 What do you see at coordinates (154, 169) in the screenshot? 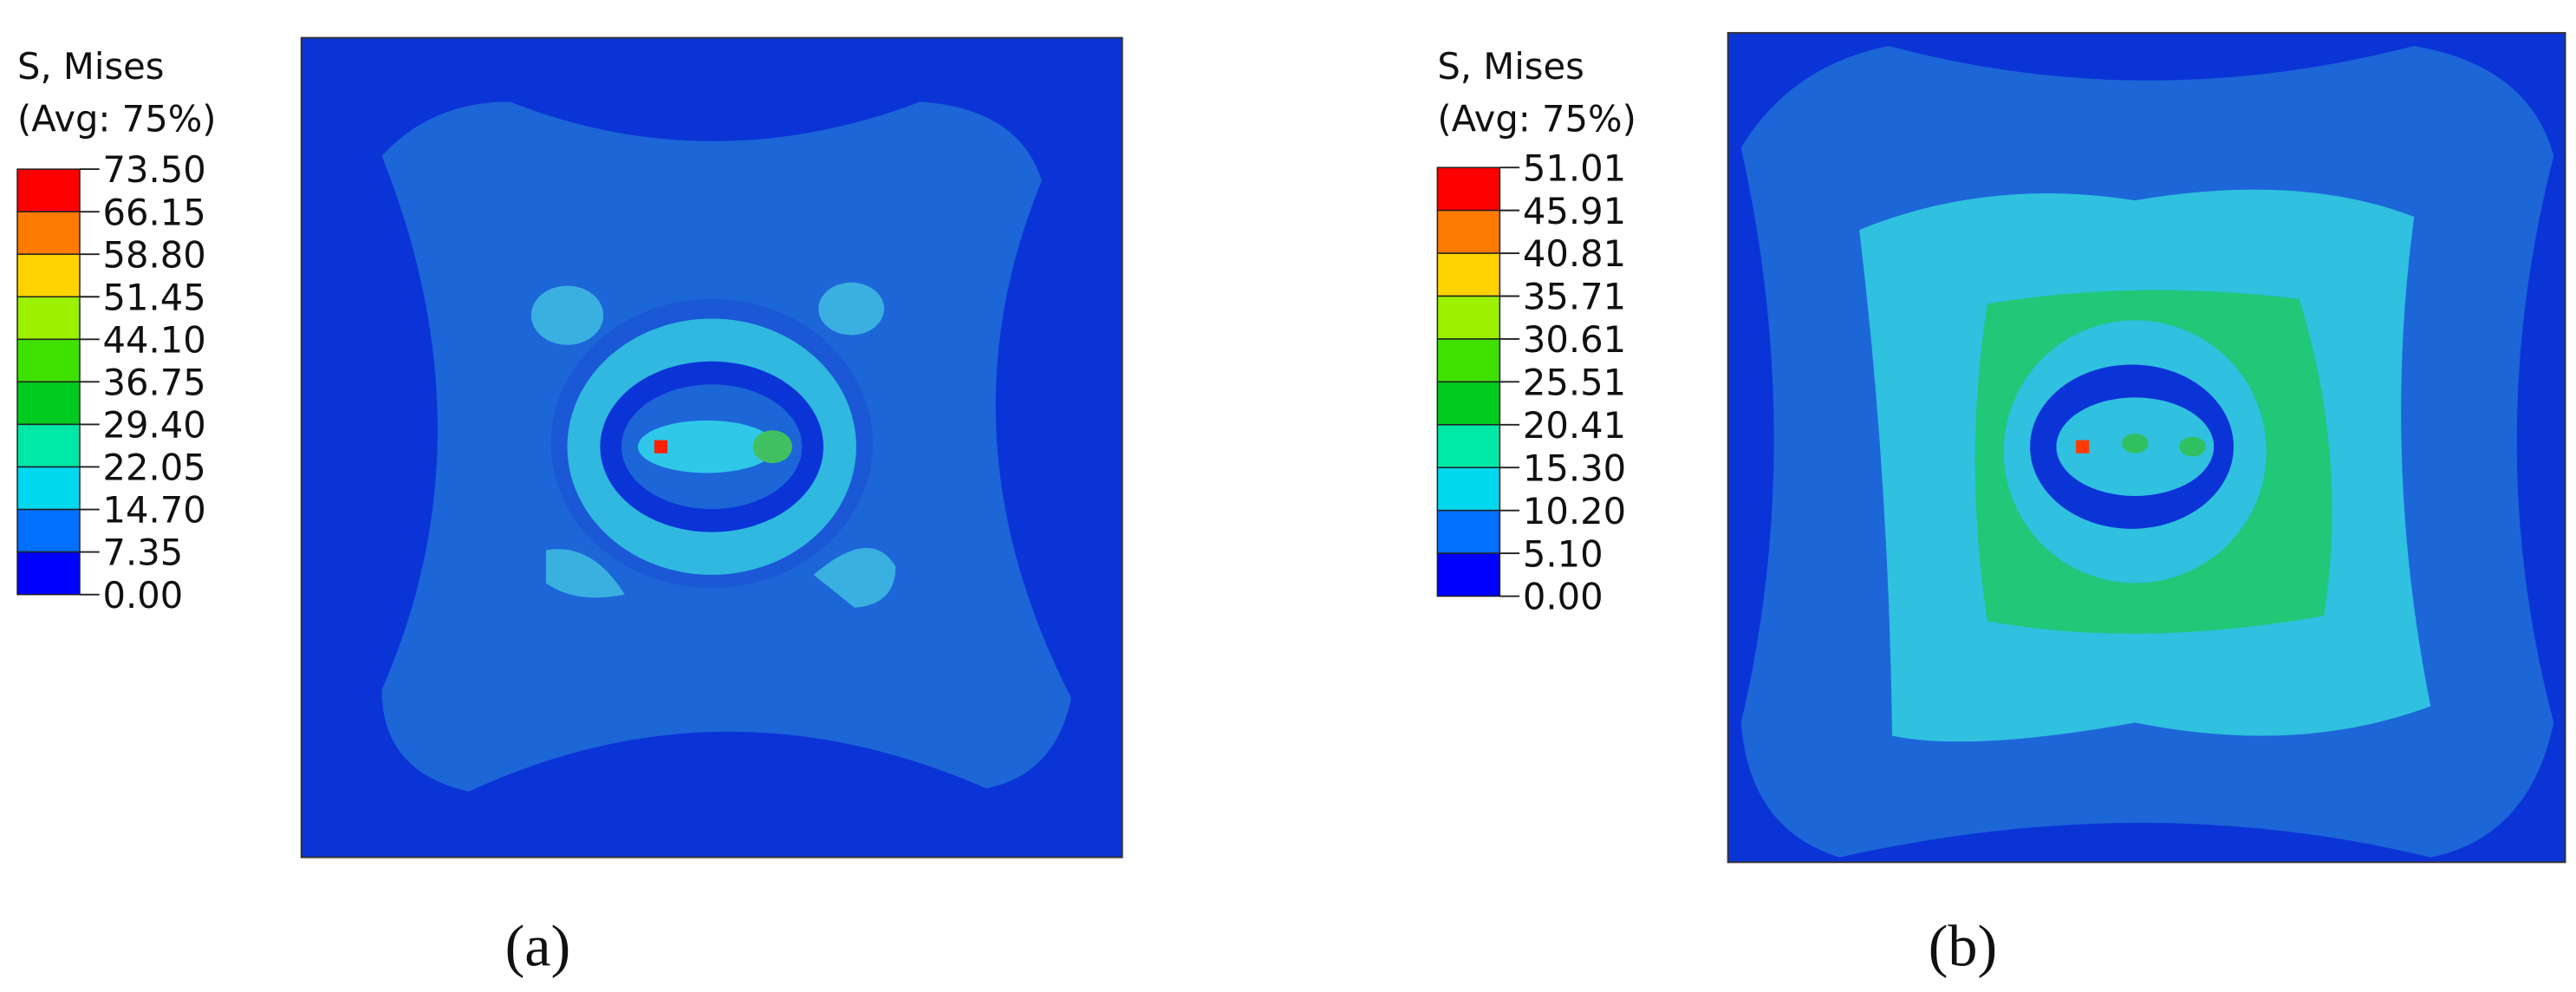
I see `legend-label: 73.50` at bounding box center [154, 169].